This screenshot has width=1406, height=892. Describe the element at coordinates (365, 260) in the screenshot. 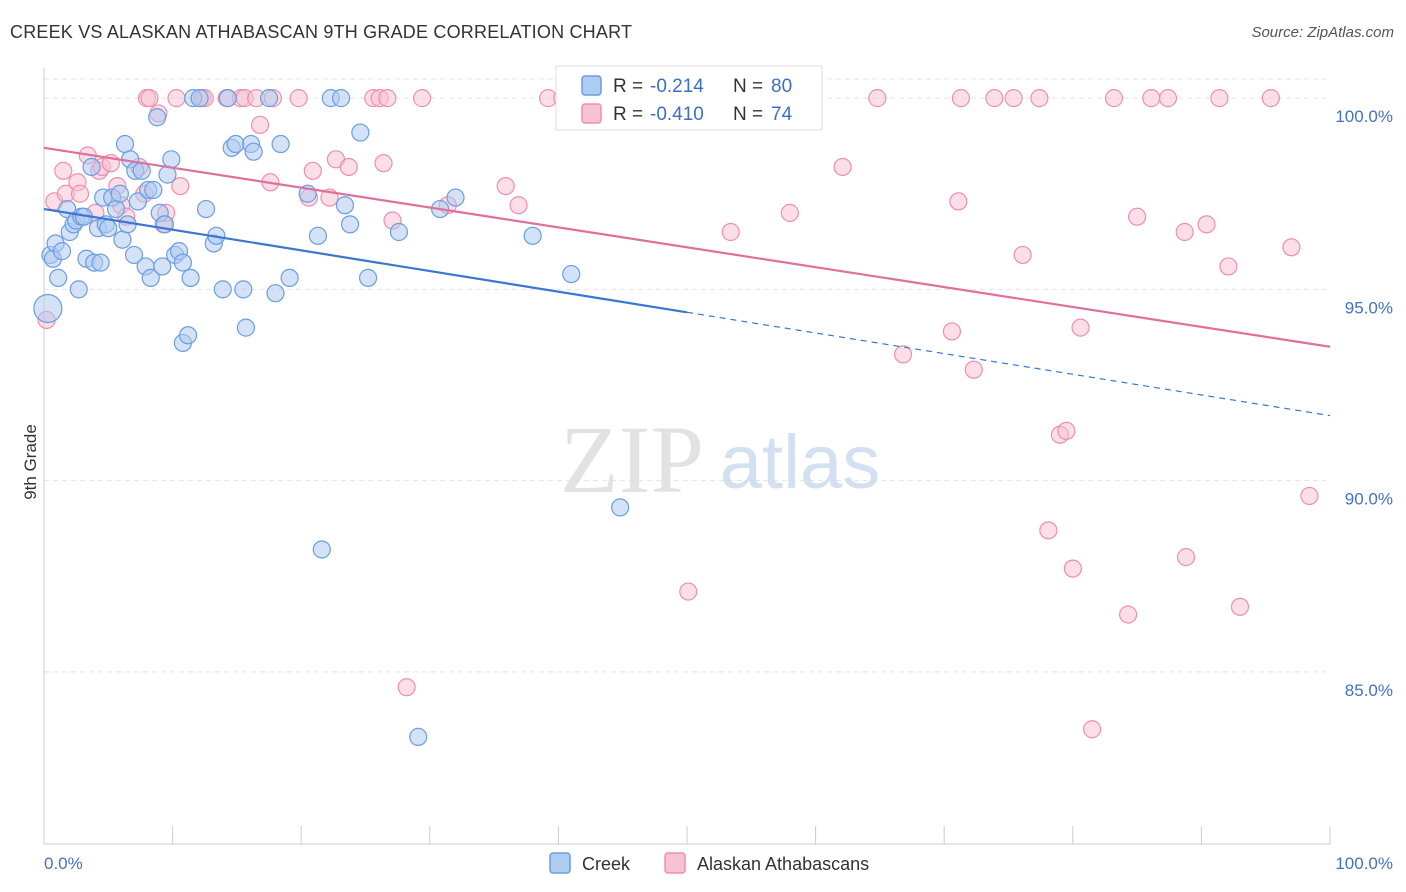

I see `creek-trend-line` at that location.